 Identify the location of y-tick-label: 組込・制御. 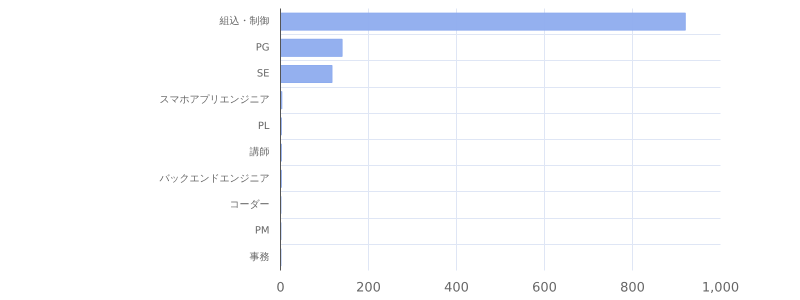
(244, 21).